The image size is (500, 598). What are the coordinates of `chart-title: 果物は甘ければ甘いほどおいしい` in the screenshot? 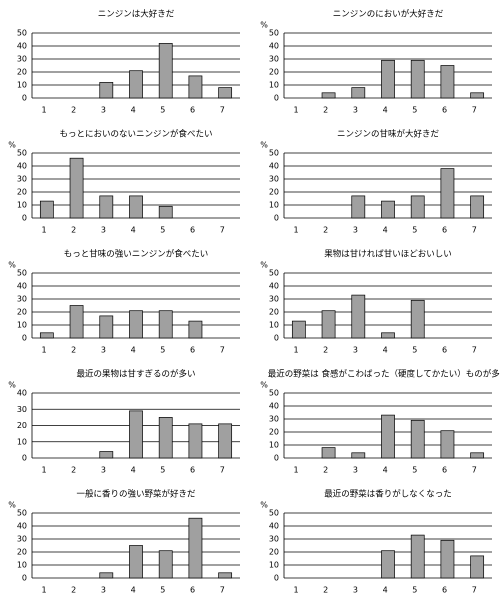 It's located at (388, 254).